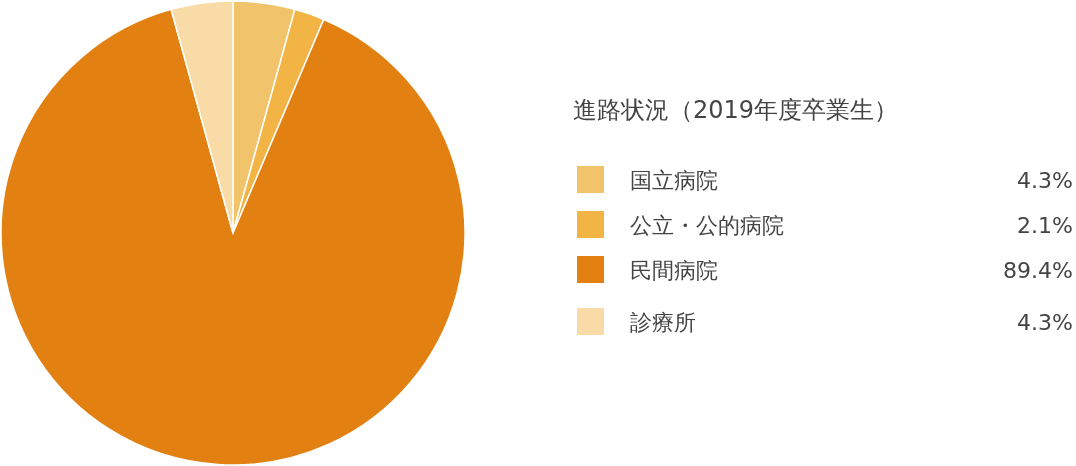 The image size is (1076, 466). What do you see at coordinates (674, 270) in the screenshot?
I see `legend-label: 民間病院` at bounding box center [674, 270].